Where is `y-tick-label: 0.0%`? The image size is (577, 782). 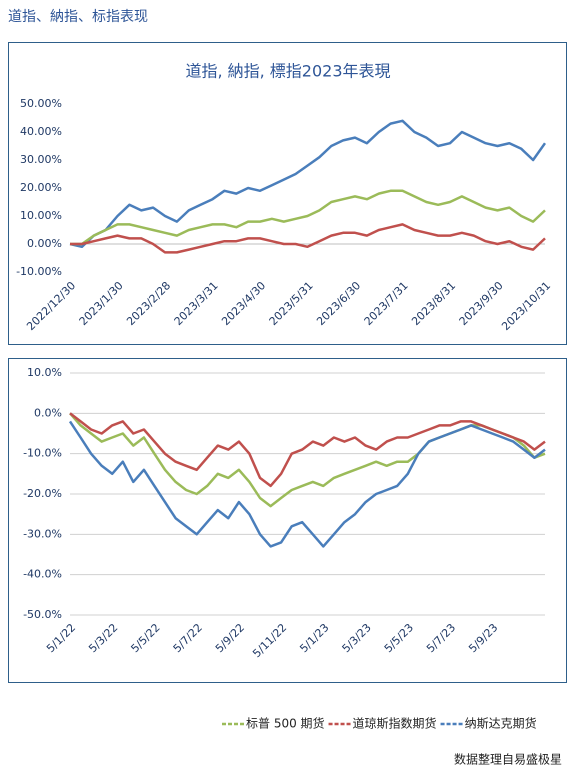
y-tick-label: 0.0% is located at coordinates (48, 412).